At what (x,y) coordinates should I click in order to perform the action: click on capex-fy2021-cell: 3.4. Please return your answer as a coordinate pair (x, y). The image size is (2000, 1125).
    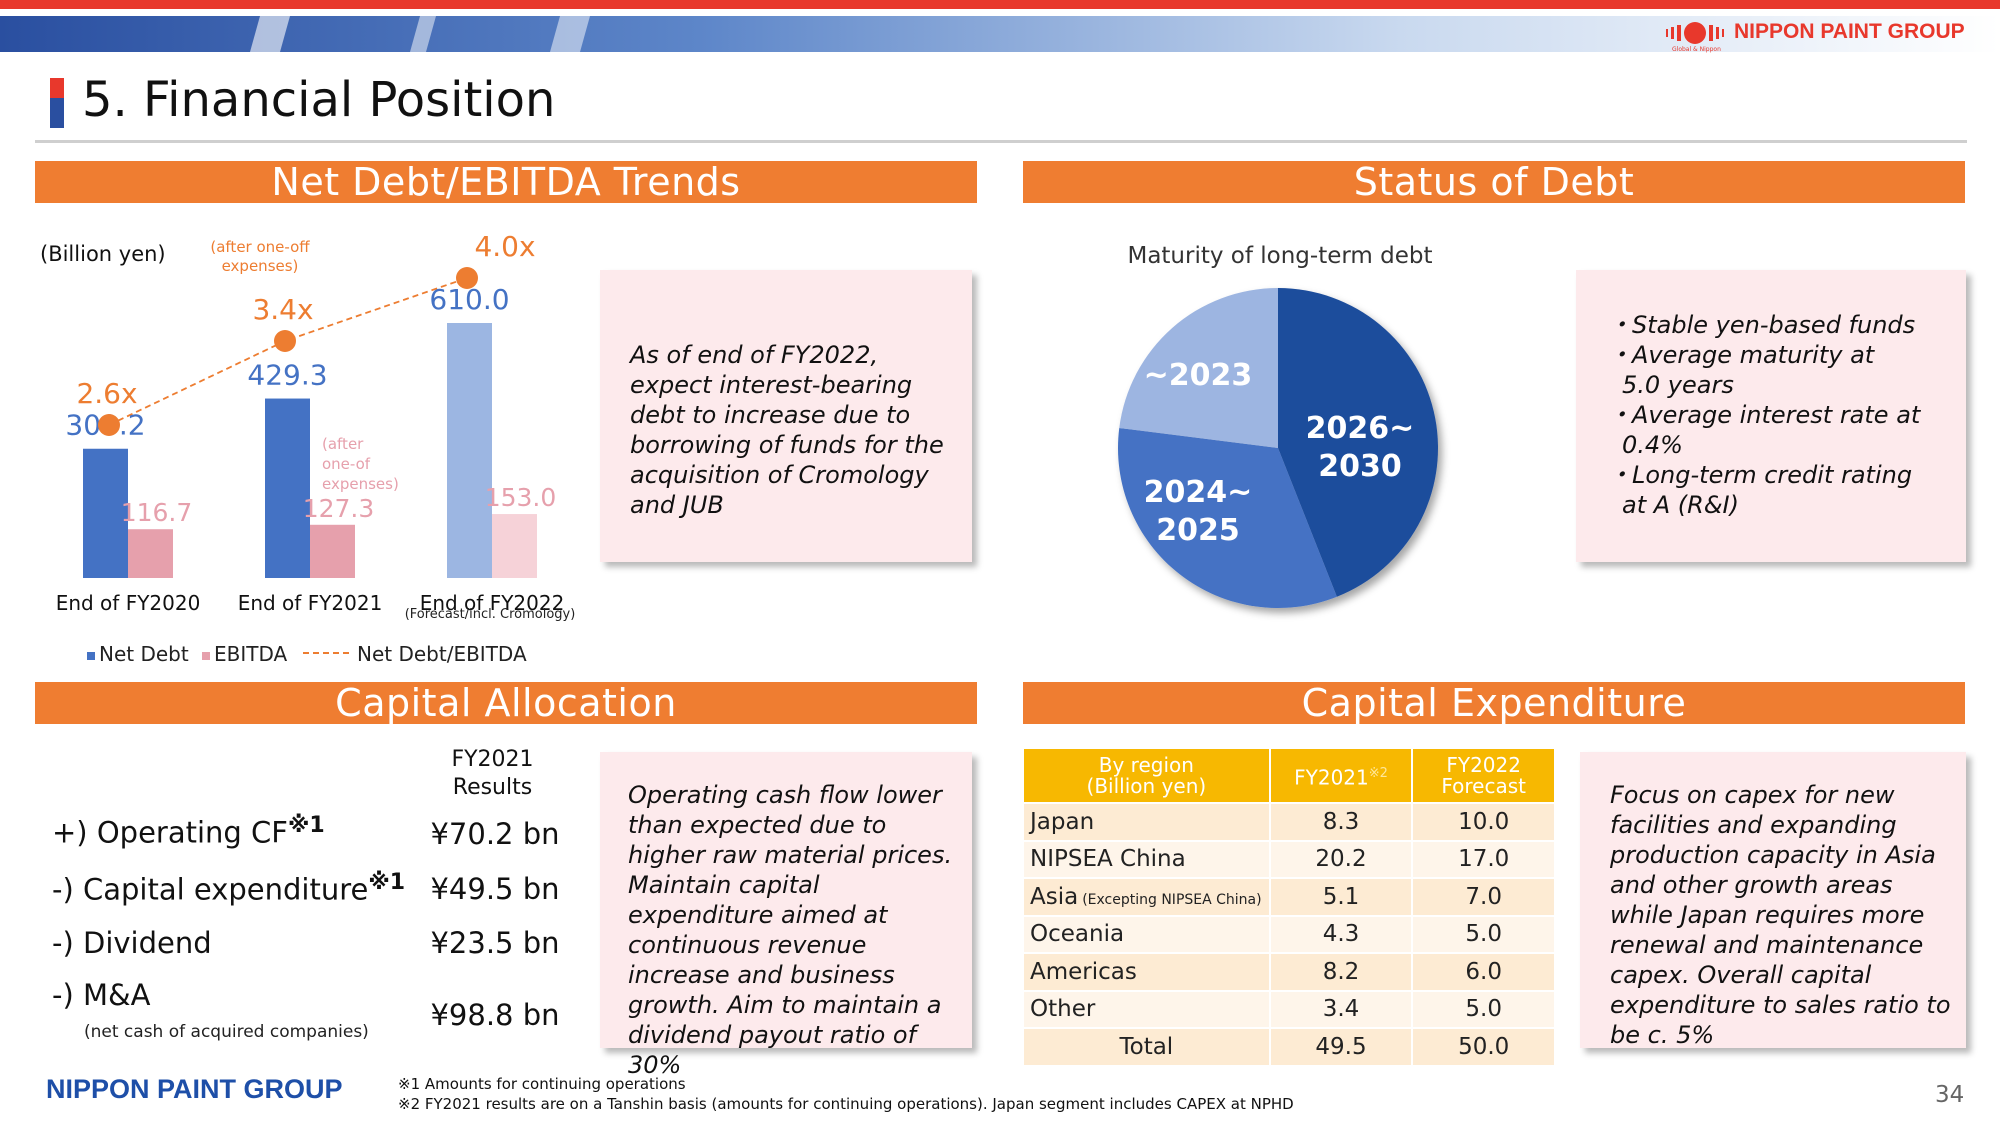
    Looking at the image, I should click on (1341, 1009).